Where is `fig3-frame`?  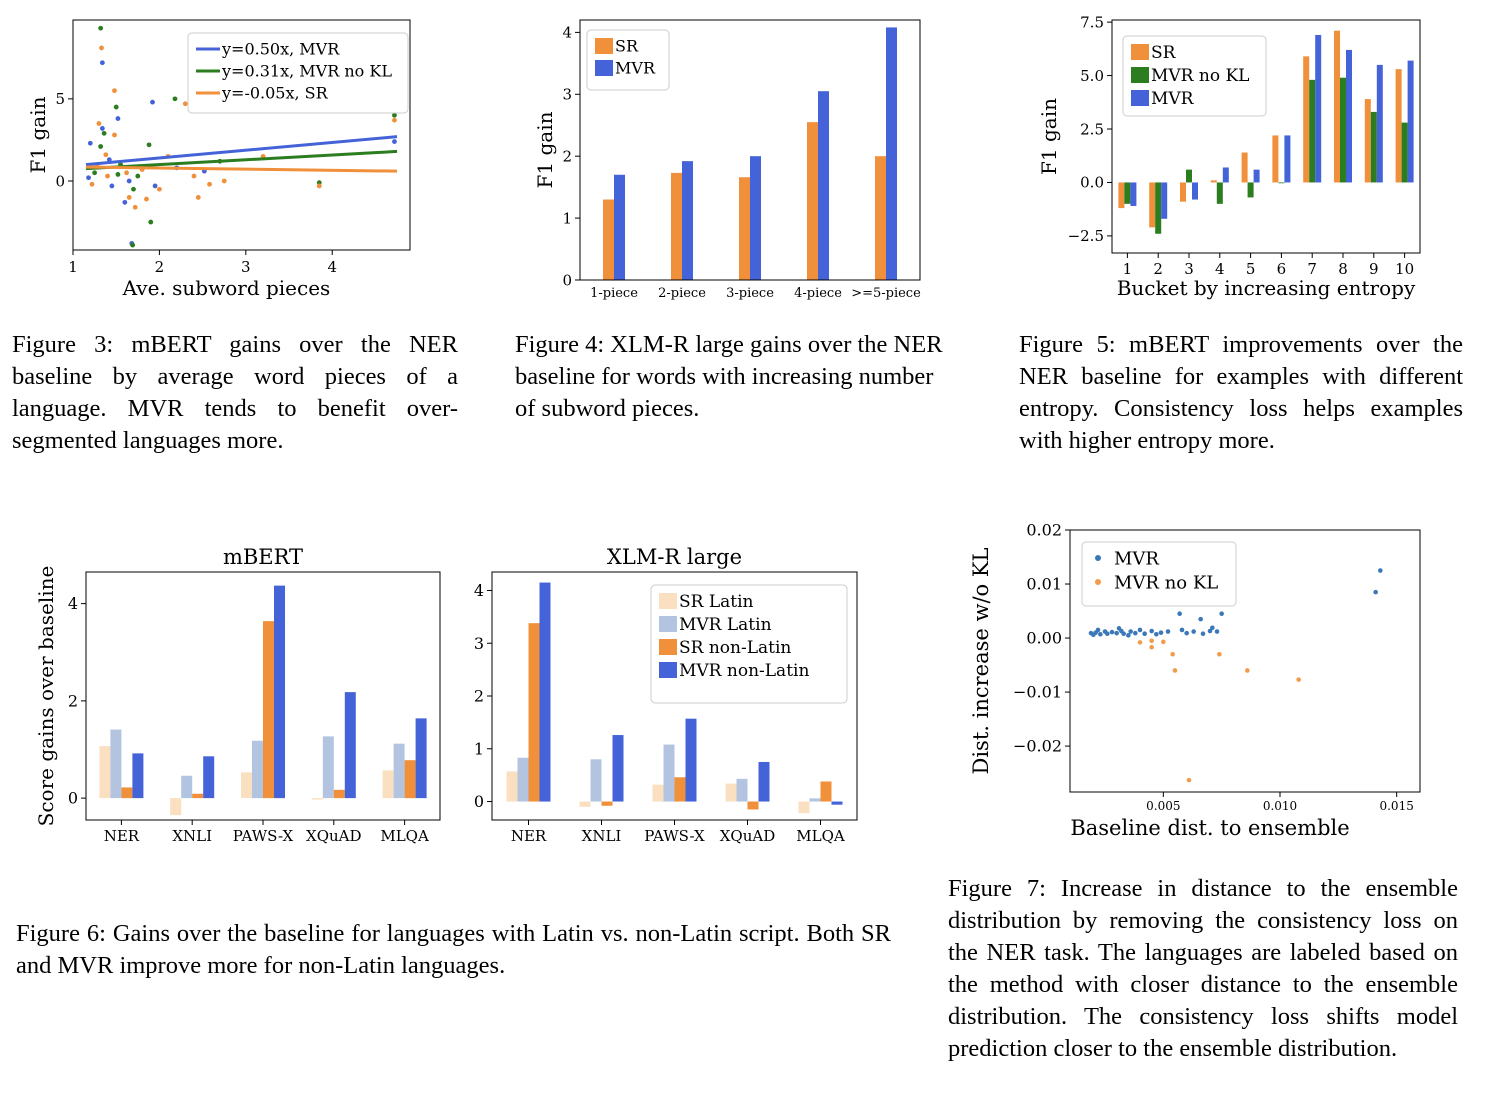 fig3-frame is located at coordinates (241, 135).